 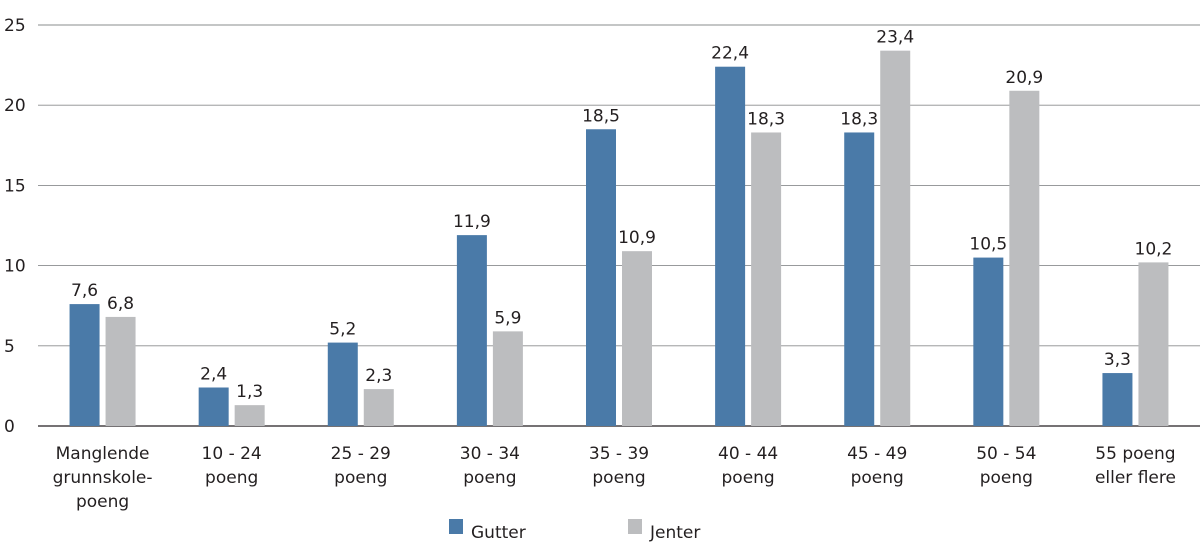 What do you see at coordinates (342, 330) in the screenshot?
I see `data-label: 5,2` at bounding box center [342, 330].